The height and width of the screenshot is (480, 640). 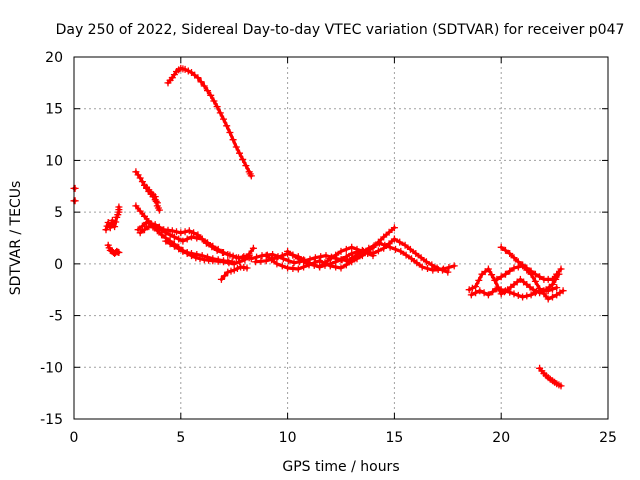 What do you see at coordinates (288, 438) in the screenshot?
I see `x-tick-label: 10` at bounding box center [288, 438].